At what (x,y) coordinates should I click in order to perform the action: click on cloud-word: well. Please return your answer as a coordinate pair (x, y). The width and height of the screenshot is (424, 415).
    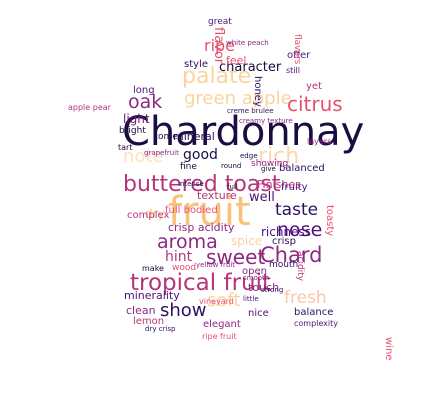
    Looking at the image, I should click on (262, 197).